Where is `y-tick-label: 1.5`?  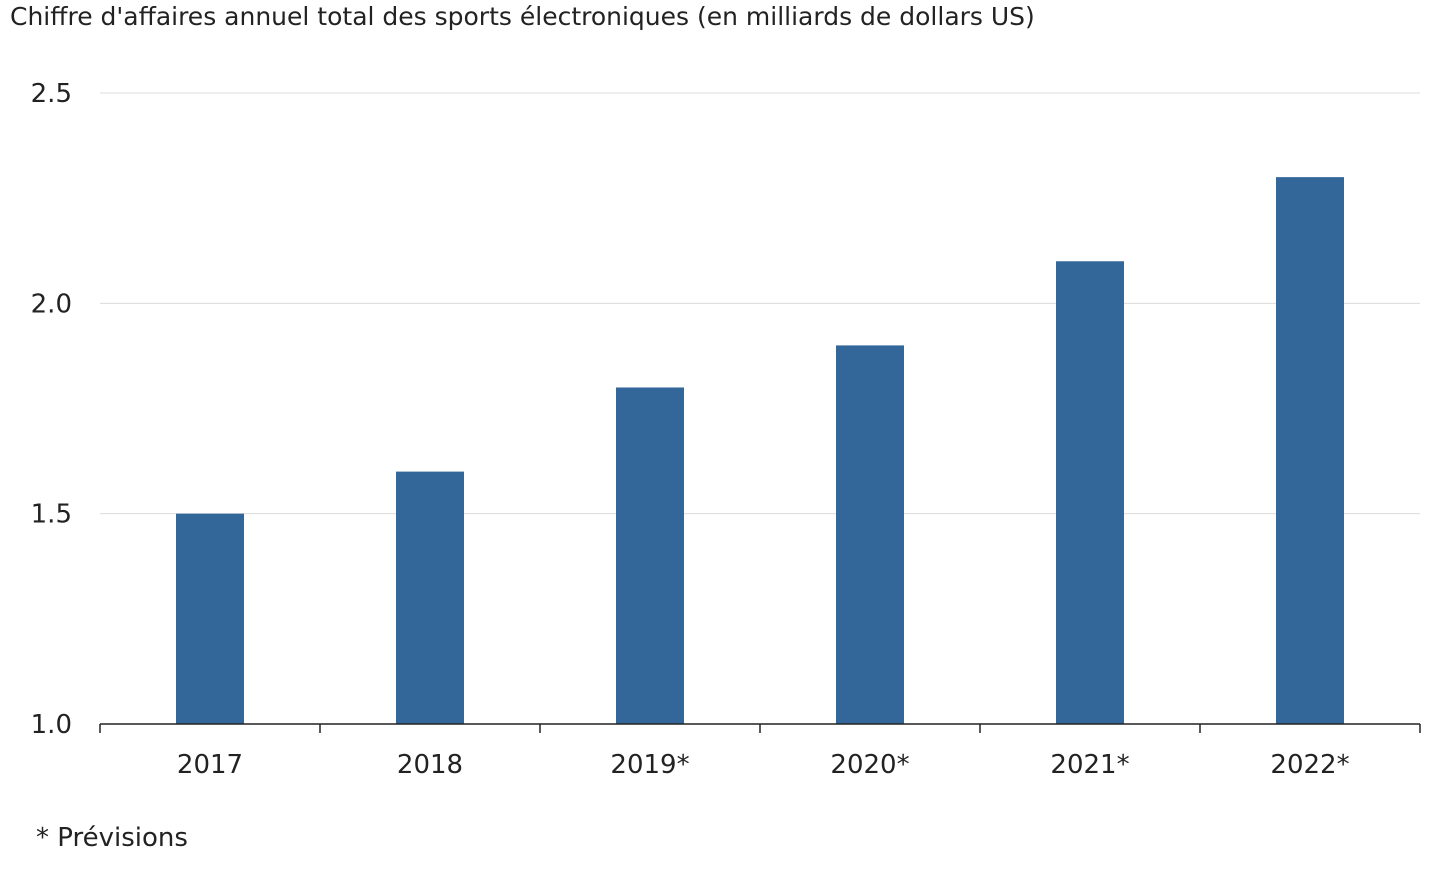
y-tick-label: 1.5 is located at coordinates (51, 515).